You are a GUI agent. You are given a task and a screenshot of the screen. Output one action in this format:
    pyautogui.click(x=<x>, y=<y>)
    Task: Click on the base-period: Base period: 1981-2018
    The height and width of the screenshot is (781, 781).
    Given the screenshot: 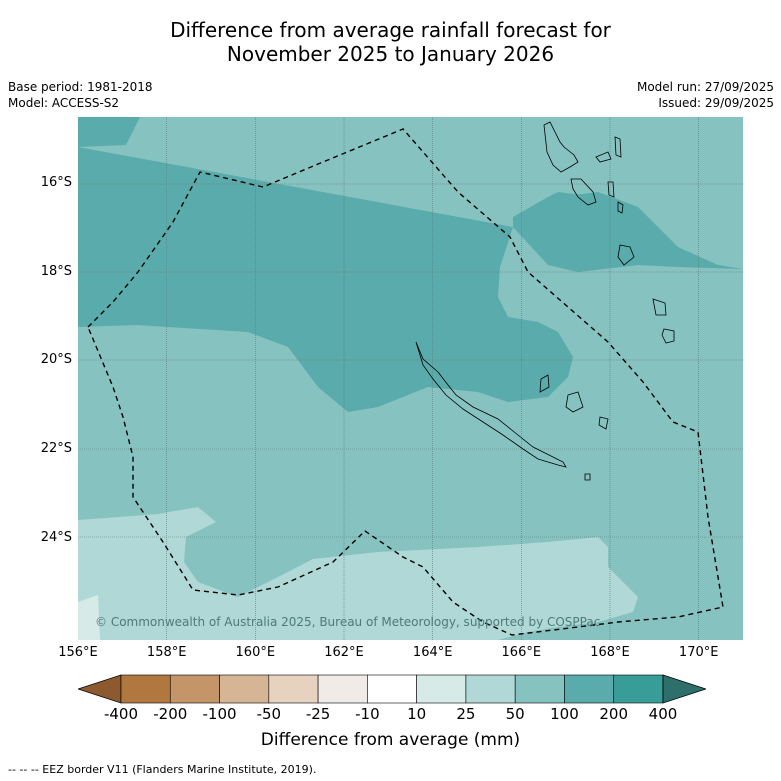 What is the action you would take?
    pyautogui.click(x=80, y=87)
    